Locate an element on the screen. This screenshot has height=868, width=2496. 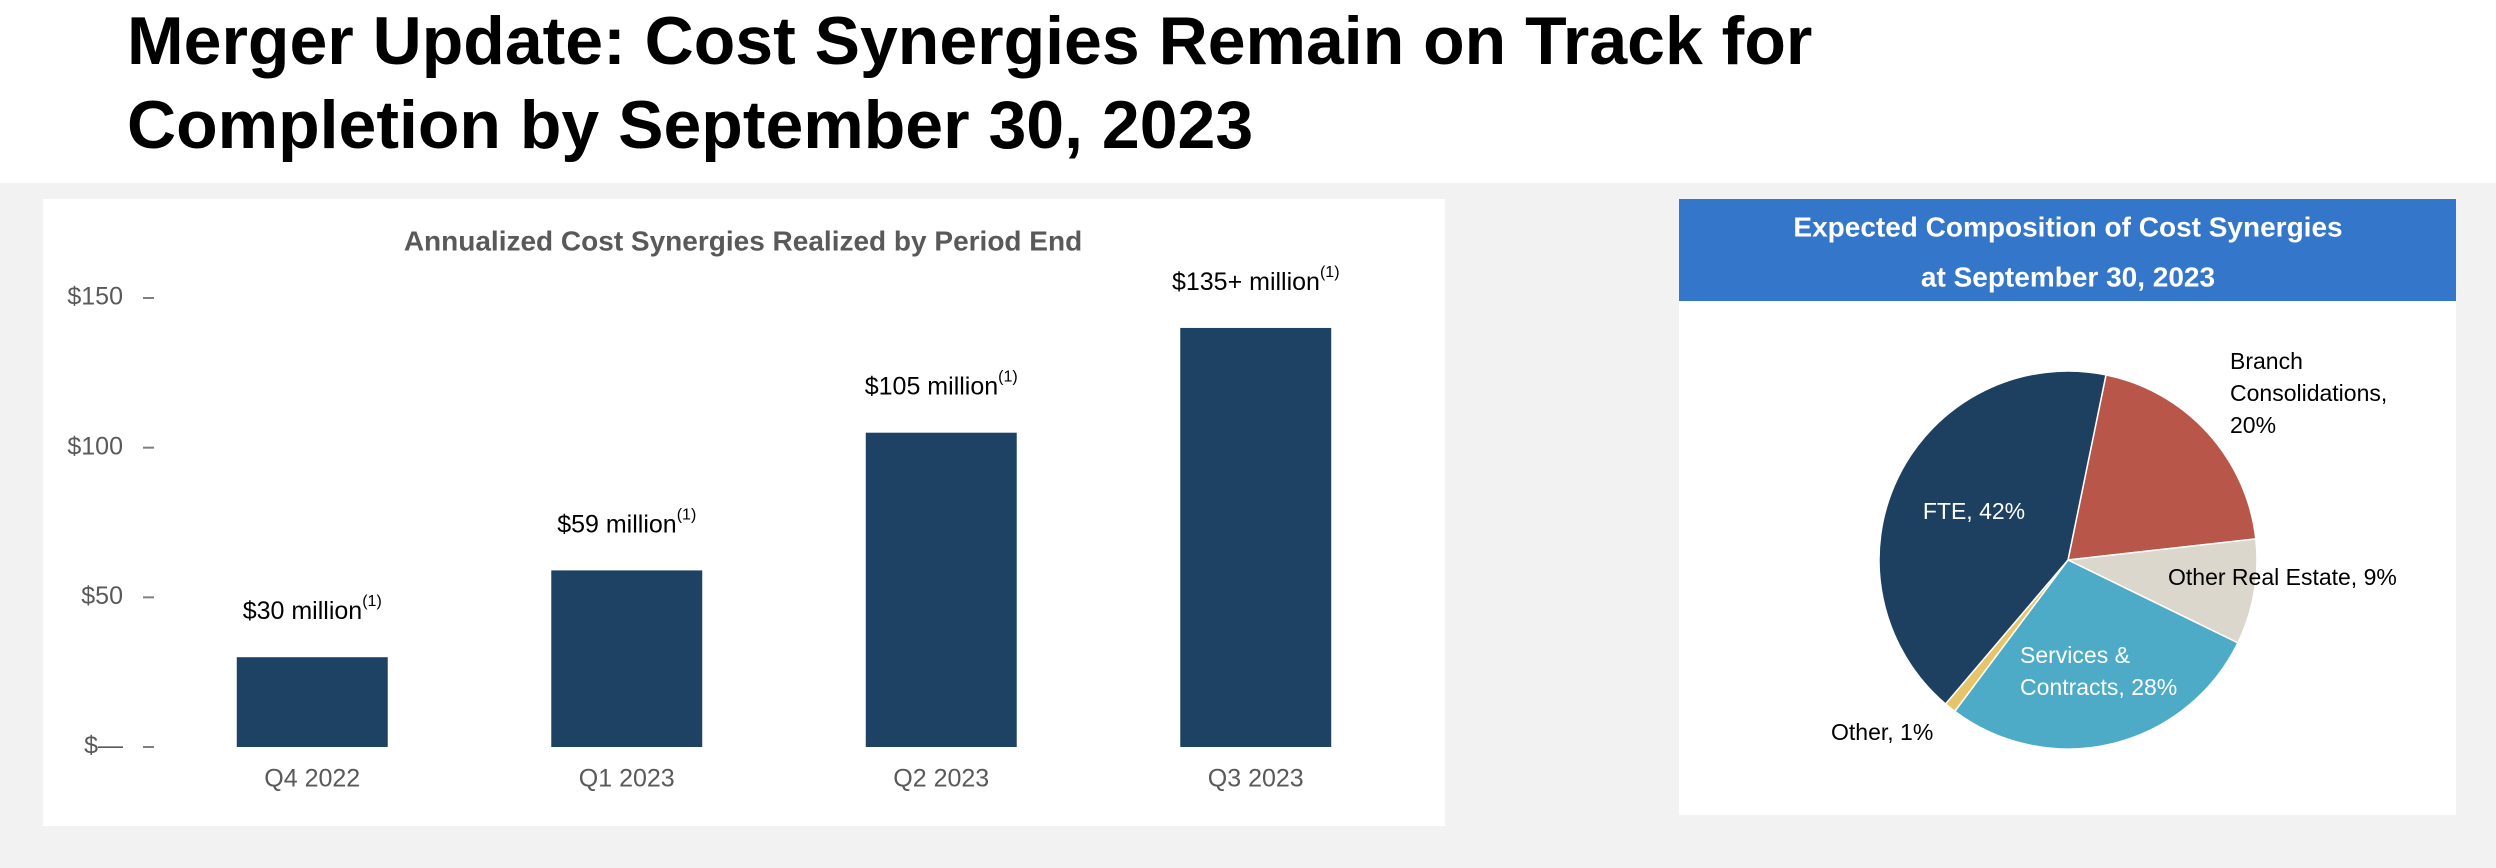
value-label: $59 million(1) is located at coordinates (626, 522).